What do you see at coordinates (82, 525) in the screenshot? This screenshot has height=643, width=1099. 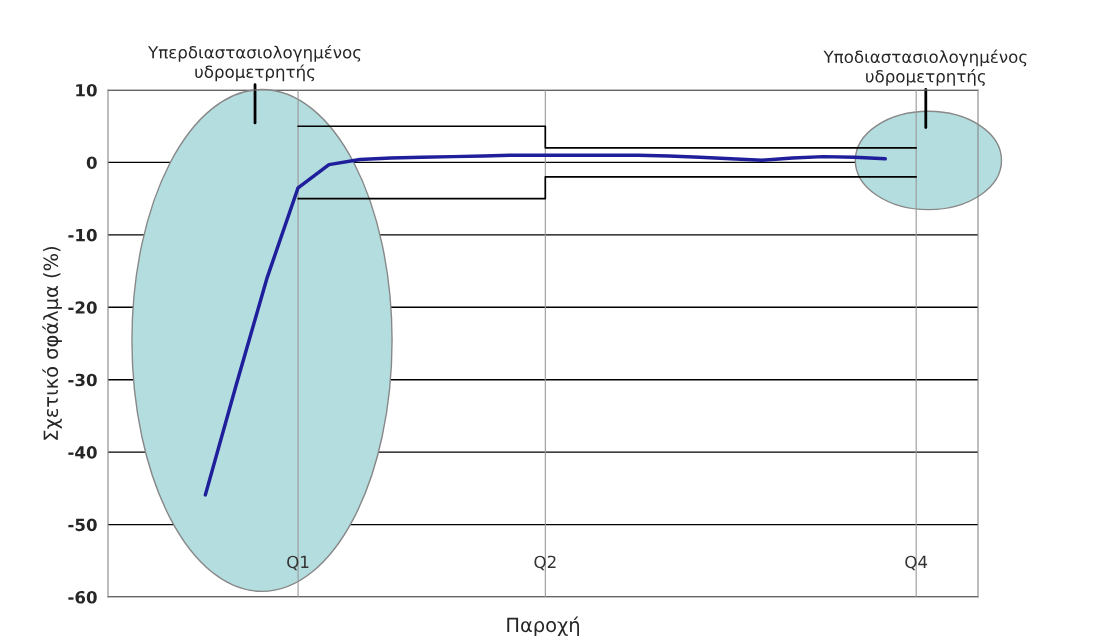 I see `y-tick-label: -50` at bounding box center [82, 525].